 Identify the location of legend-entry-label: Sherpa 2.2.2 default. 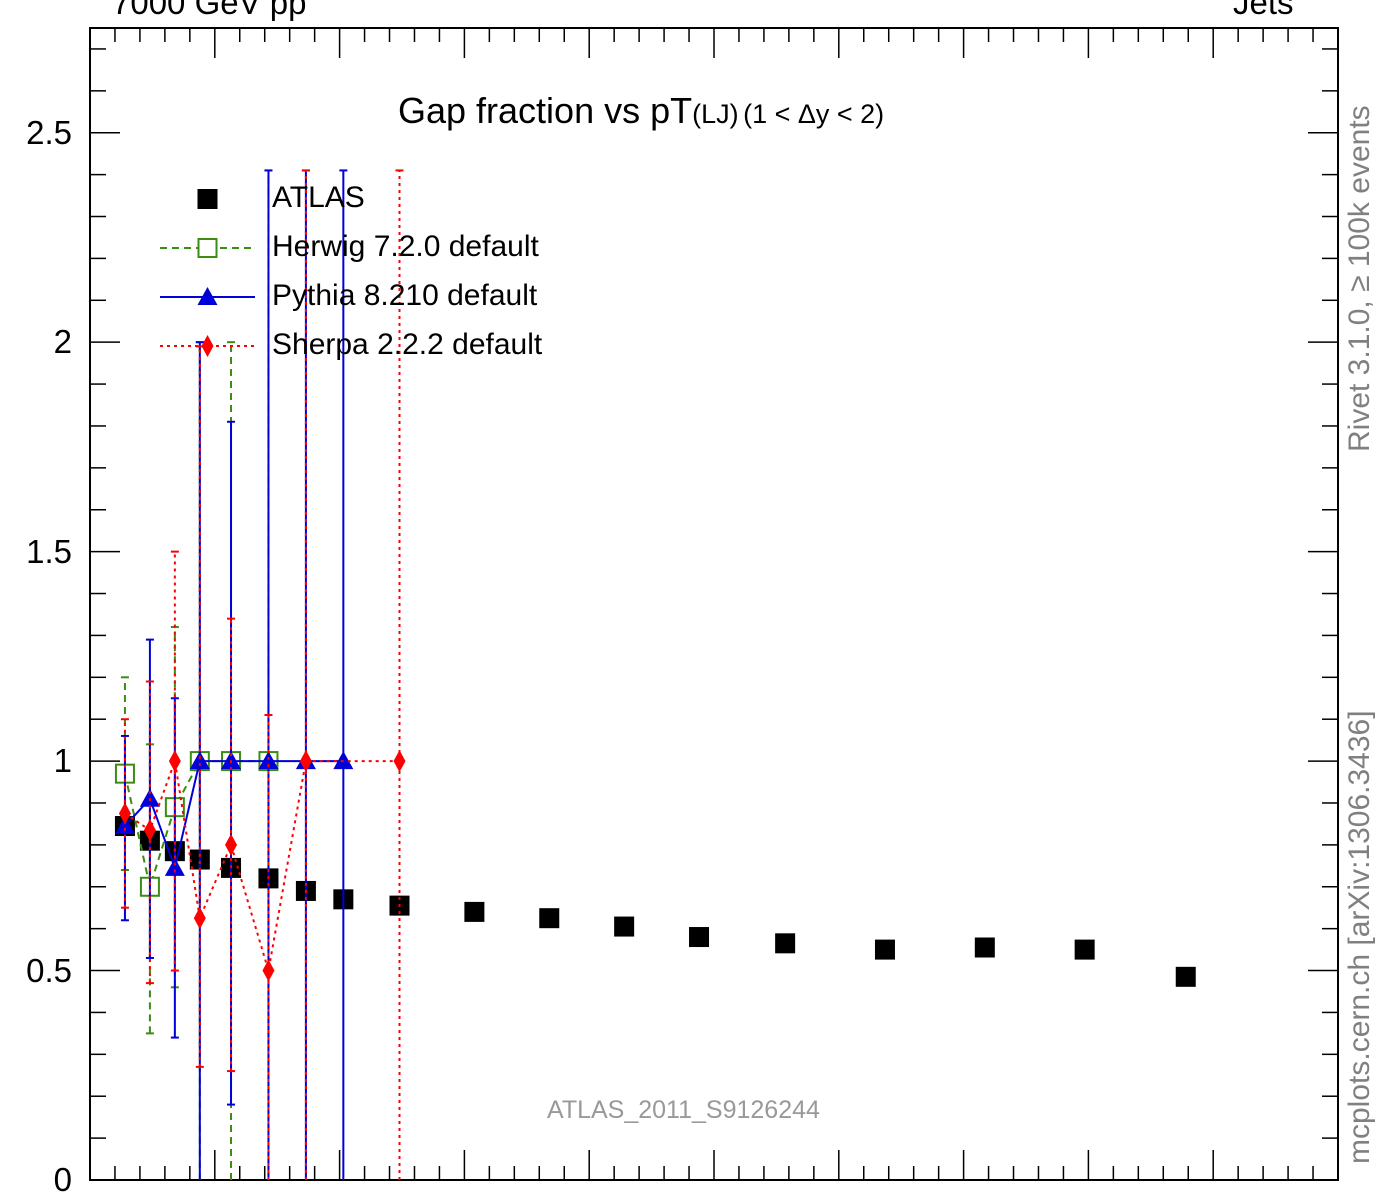
(407, 345).